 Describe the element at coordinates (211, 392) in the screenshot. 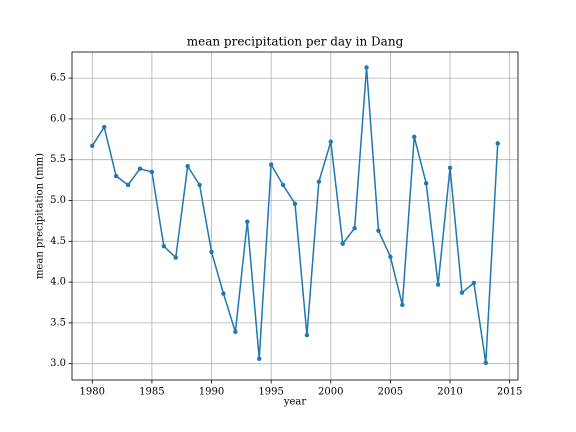

I see `x-tick-label: 1990` at that location.